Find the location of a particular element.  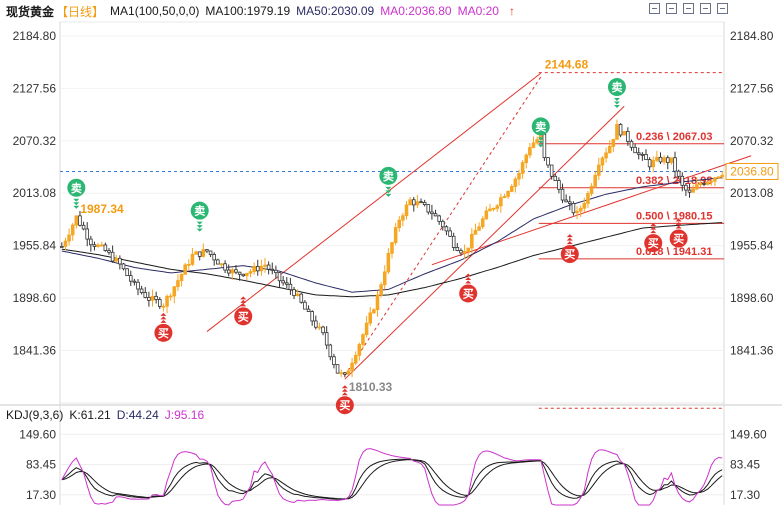

arrow-up-icon: ↑ is located at coordinates (511, 11).